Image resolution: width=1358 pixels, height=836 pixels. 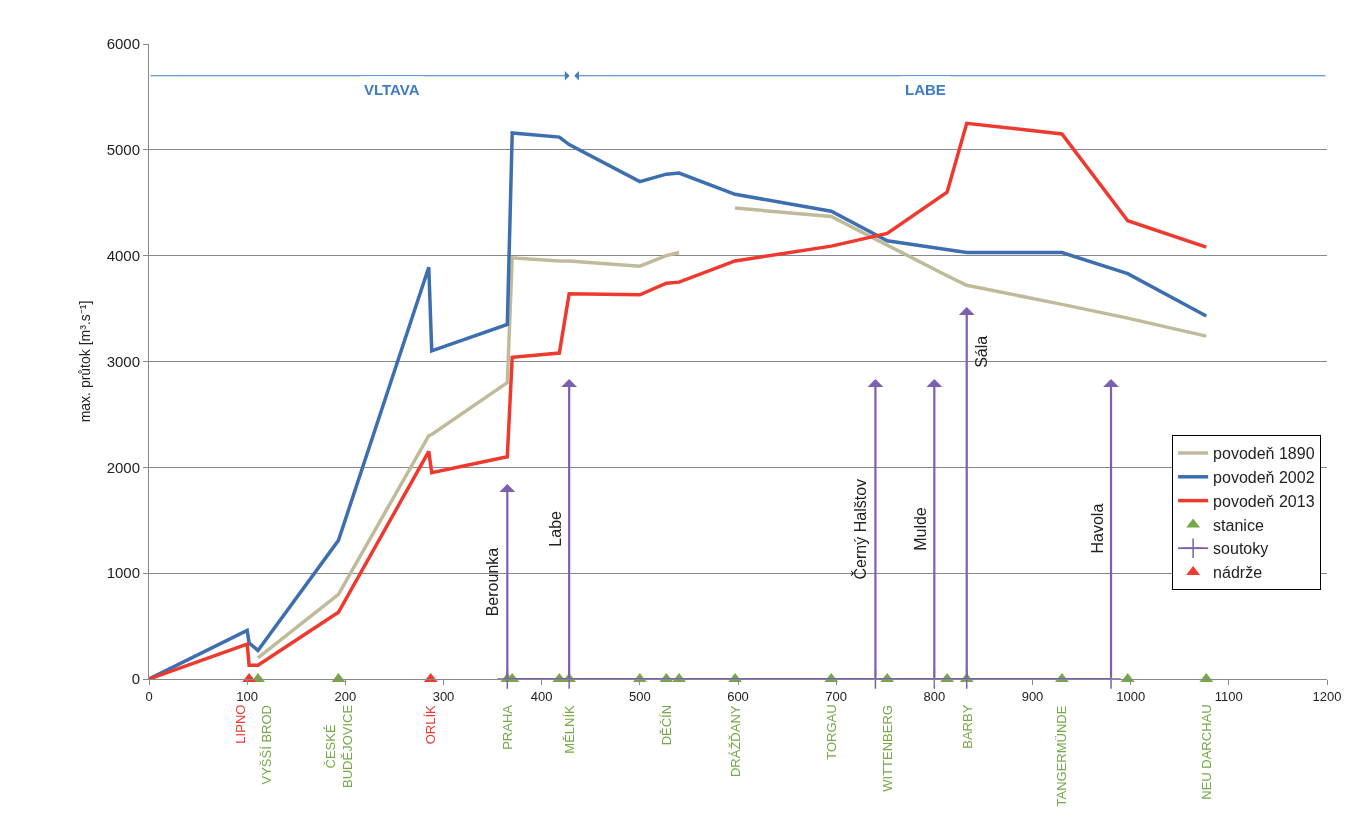 What do you see at coordinates (431, 724) in the screenshot?
I see `data-label: ORLÍK` at bounding box center [431, 724].